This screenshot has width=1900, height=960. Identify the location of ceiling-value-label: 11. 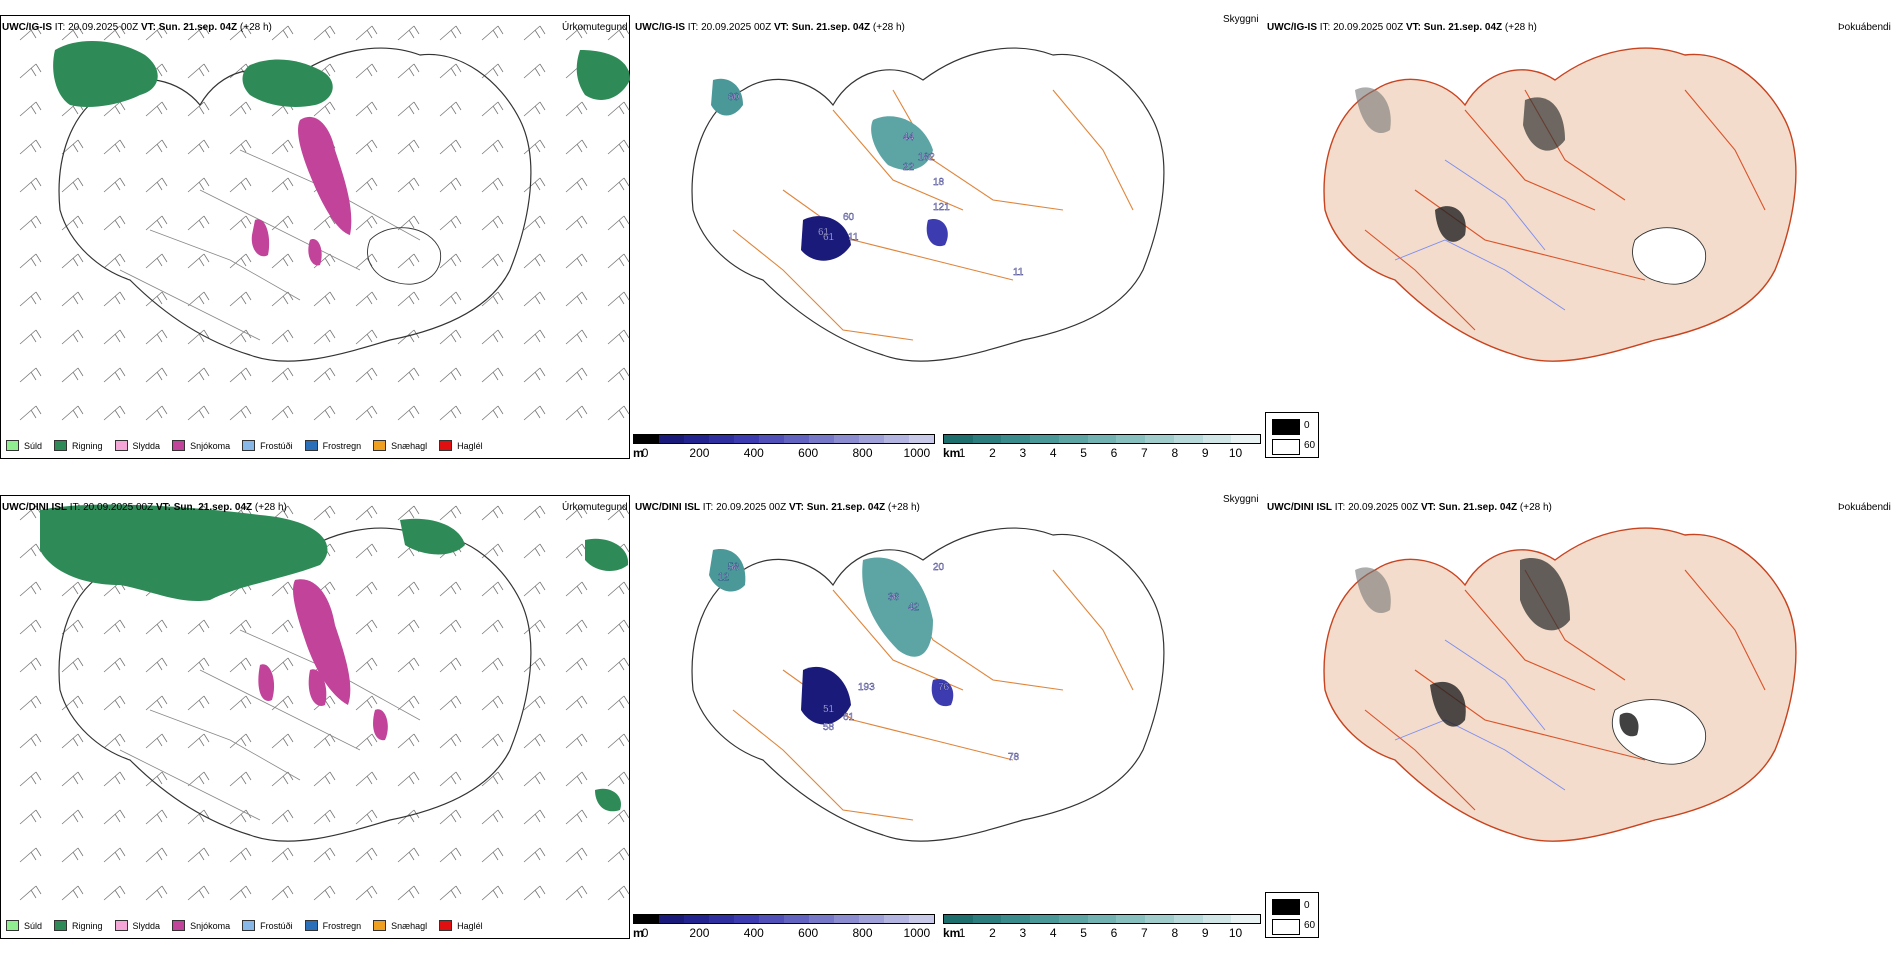
(1018, 272).